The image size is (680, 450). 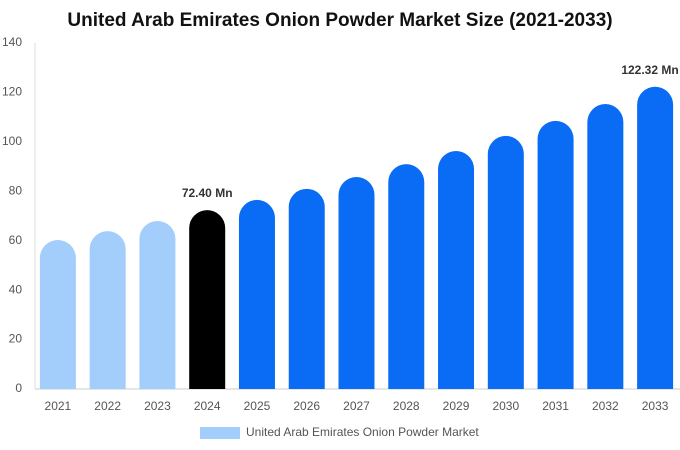 I want to click on x-tick-label: 2024, so click(x=207, y=406).